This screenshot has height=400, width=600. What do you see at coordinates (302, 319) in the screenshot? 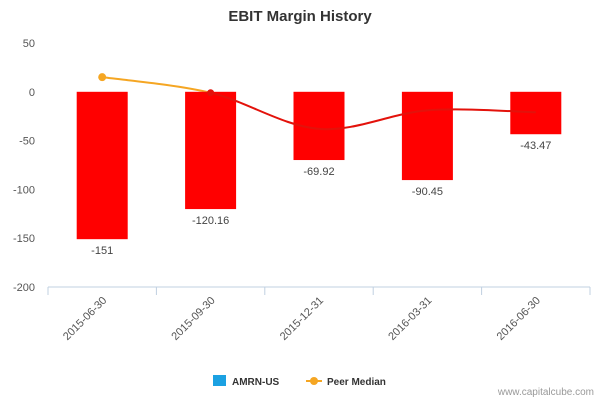
I see `x-tick-label-2: 2015-12-31` at bounding box center [302, 319].